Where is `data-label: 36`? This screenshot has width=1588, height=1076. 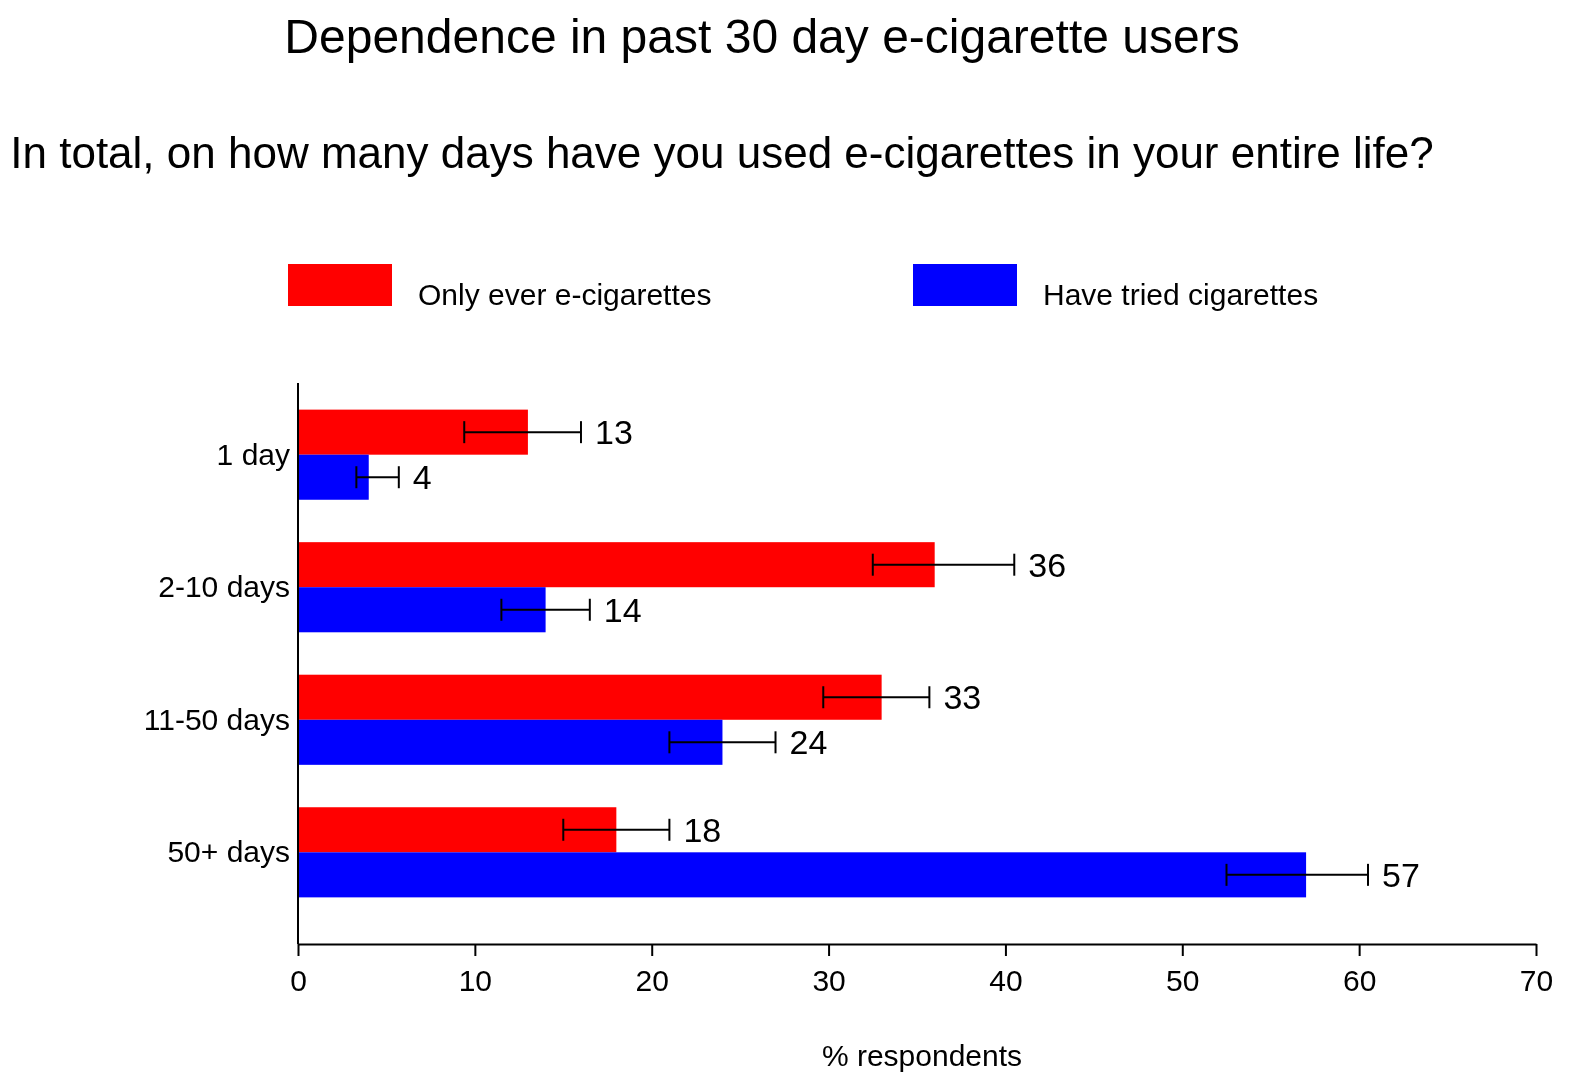 data-label: 36 is located at coordinates (1047, 564).